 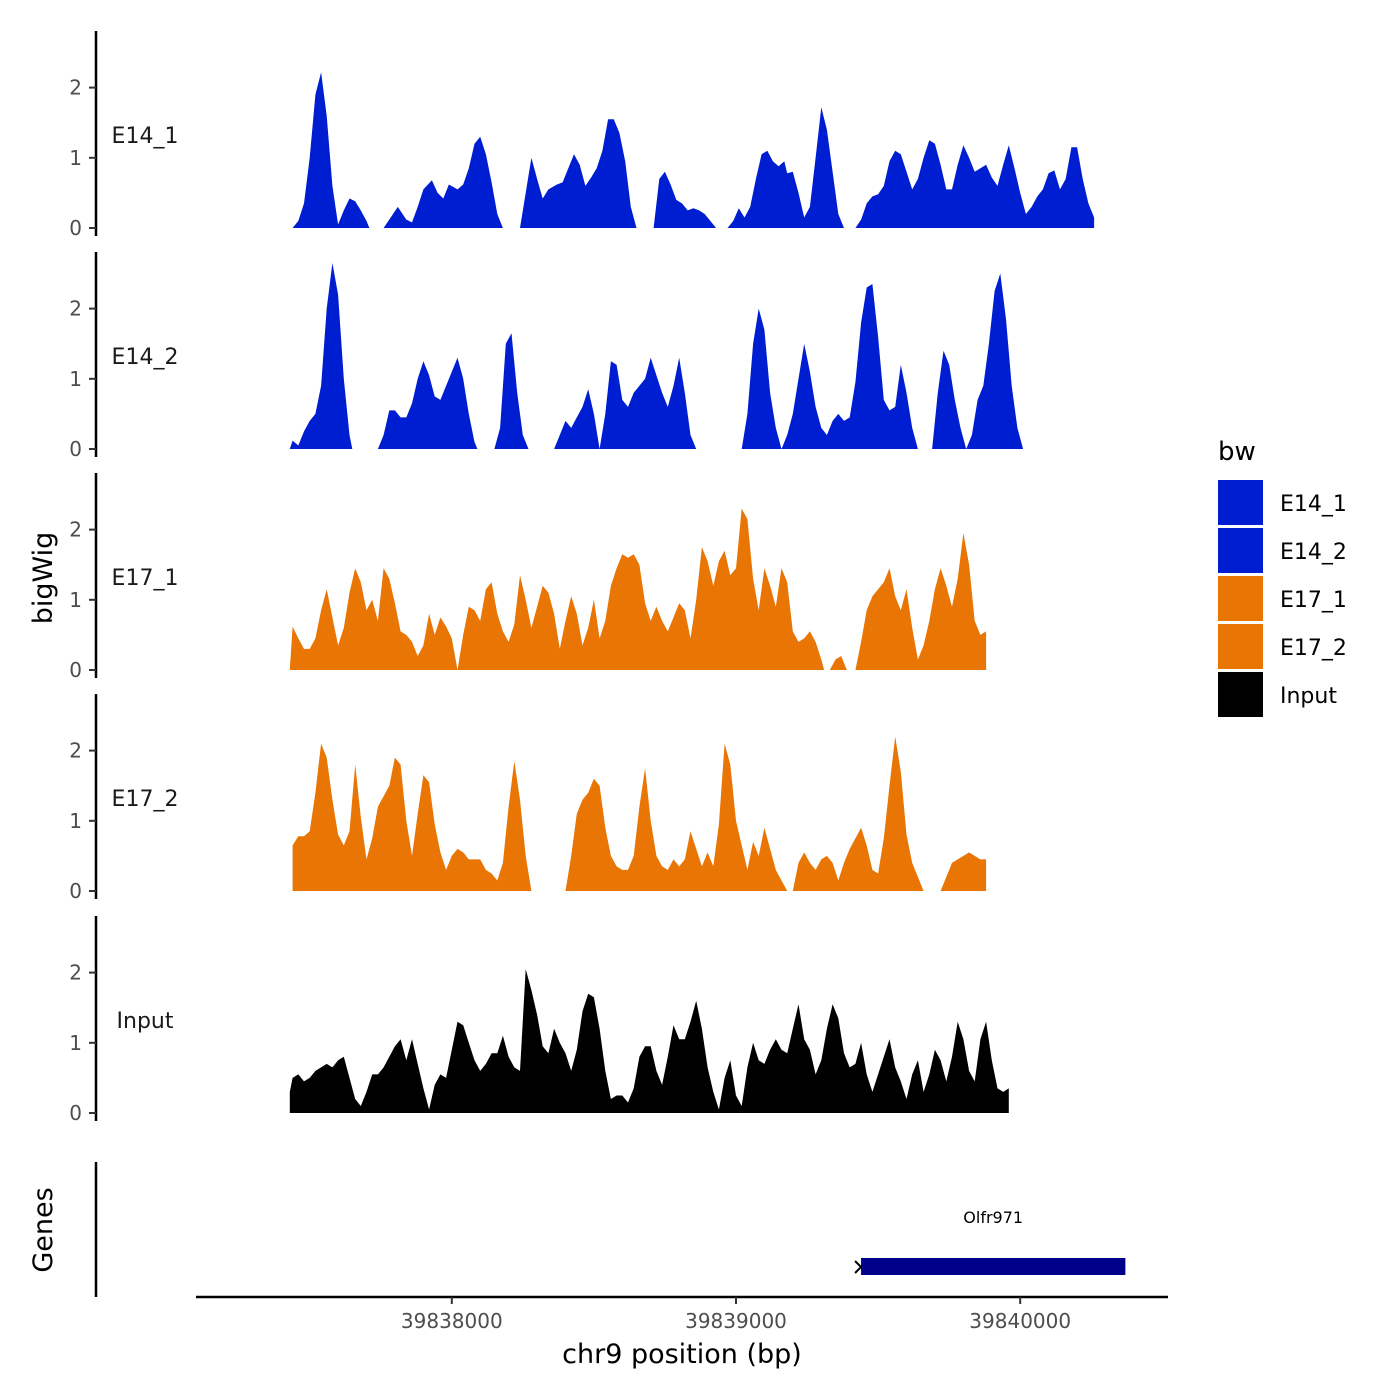 What do you see at coordinates (43, 578) in the screenshot?
I see `y-axis-title: bigWig` at bounding box center [43, 578].